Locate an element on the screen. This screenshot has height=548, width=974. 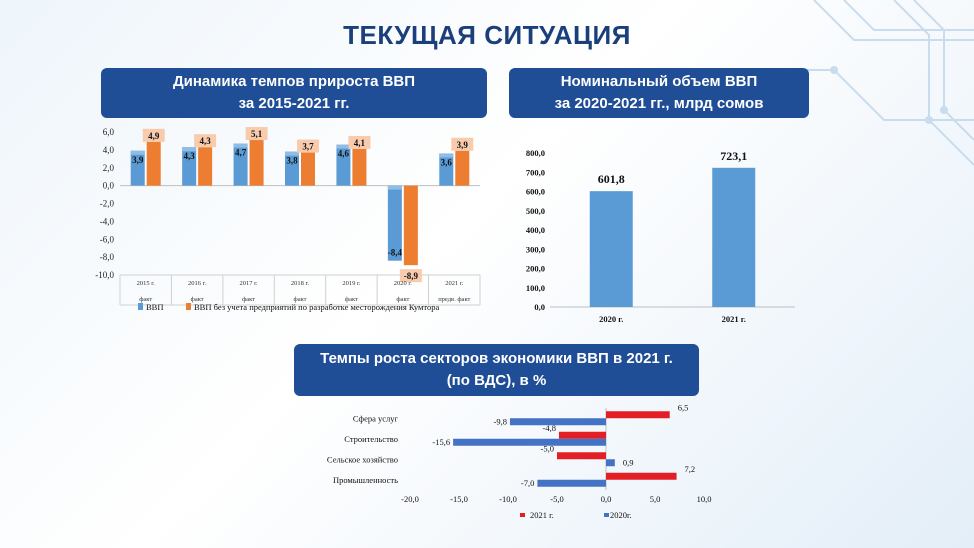
data-label: -15,6 is located at coordinates (441, 442).